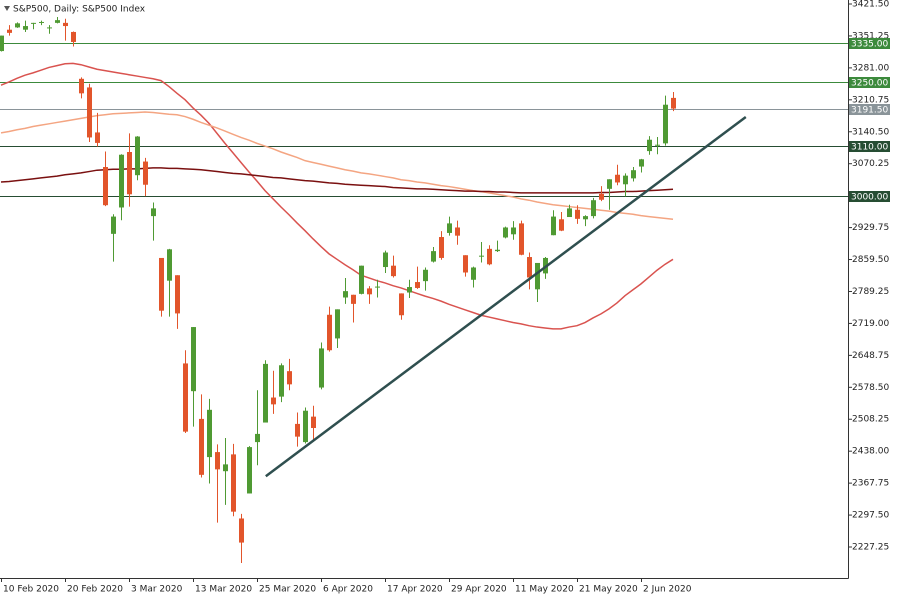  Describe the element at coordinates (608, 590) in the screenshot. I see `x-tick-label: 21 May 2020` at that location.